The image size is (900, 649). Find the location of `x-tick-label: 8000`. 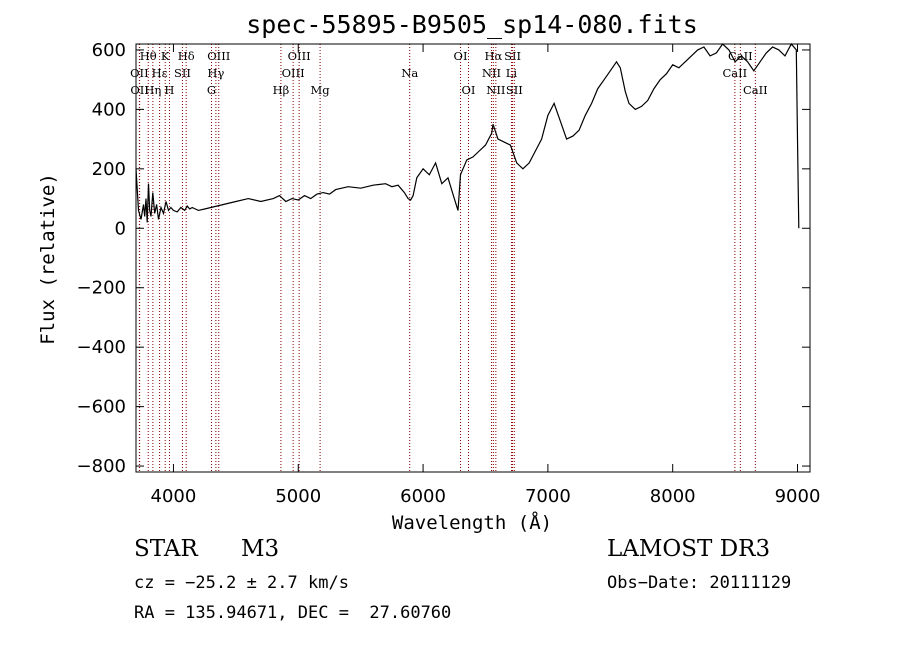

x-tick-label: 8000 is located at coordinates (673, 496).